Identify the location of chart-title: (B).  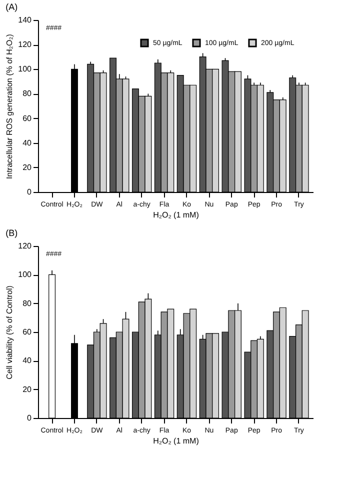
(12, 233).